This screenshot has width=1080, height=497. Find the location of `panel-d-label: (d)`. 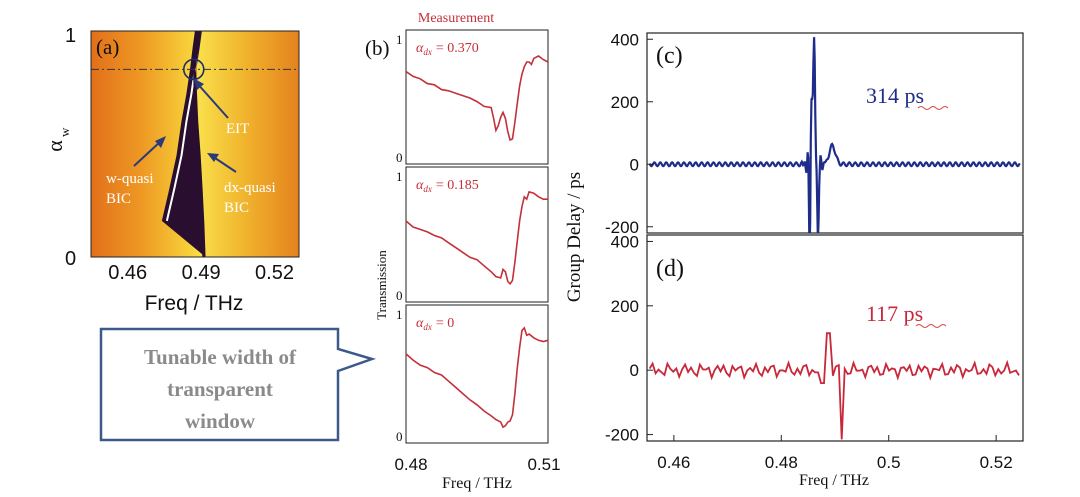

panel-d-label: (d) is located at coordinates (670, 269).